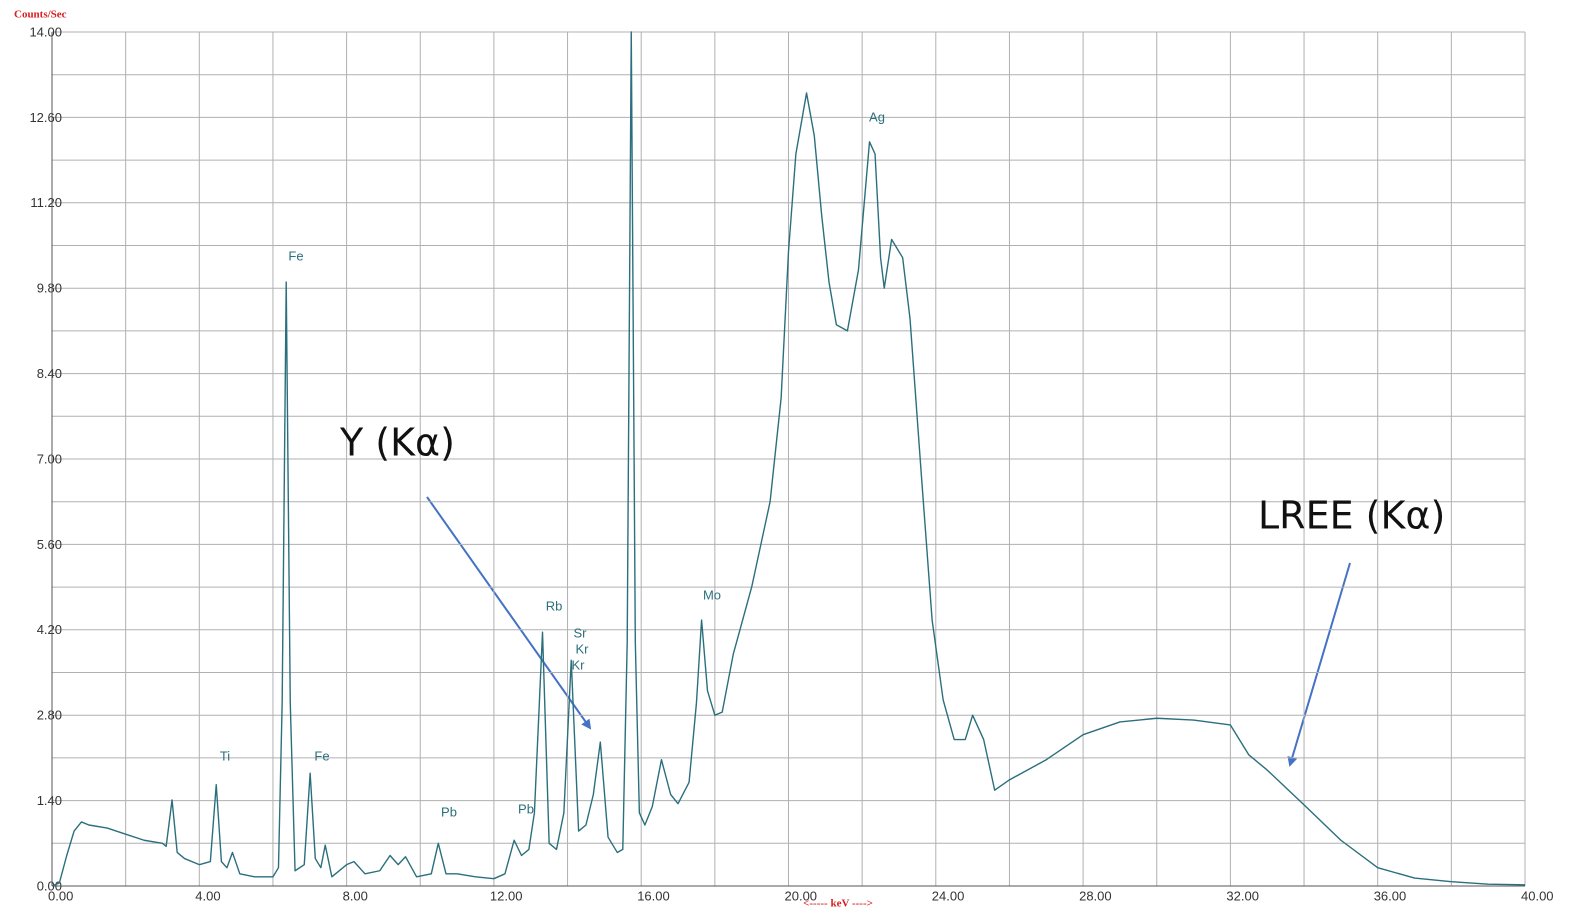  Describe the element at coordinates (49, 288) in the screenshot. I see `y-tick-label: 9.80` at that location.